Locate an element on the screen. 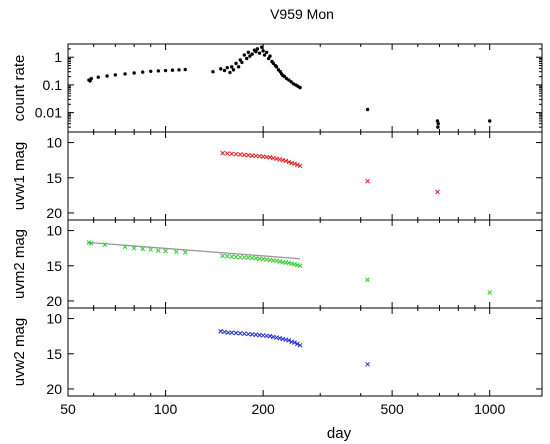  x-tick-label: 200 is located at coordinates (263, 409).